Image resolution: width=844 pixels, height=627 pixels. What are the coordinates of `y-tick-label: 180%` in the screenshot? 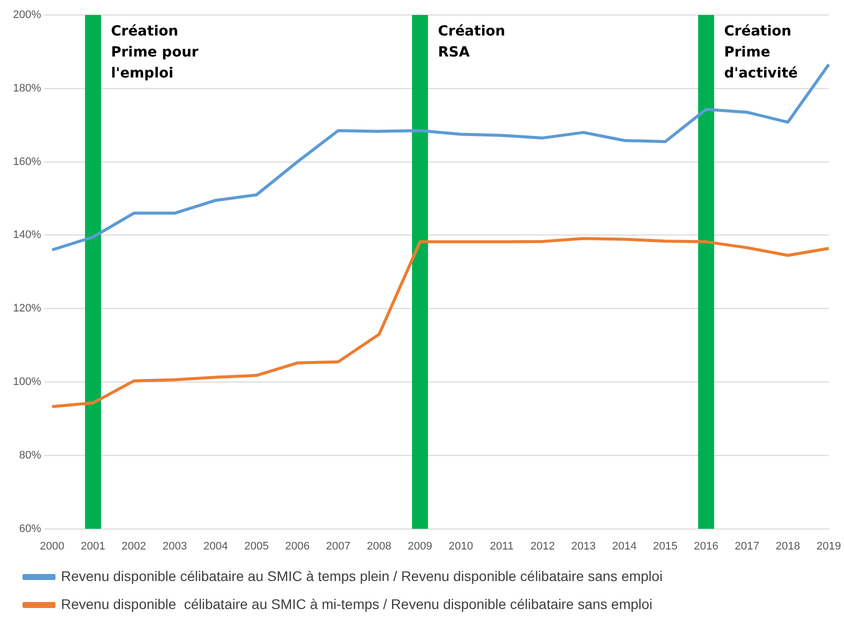 It's located at (27, 88).